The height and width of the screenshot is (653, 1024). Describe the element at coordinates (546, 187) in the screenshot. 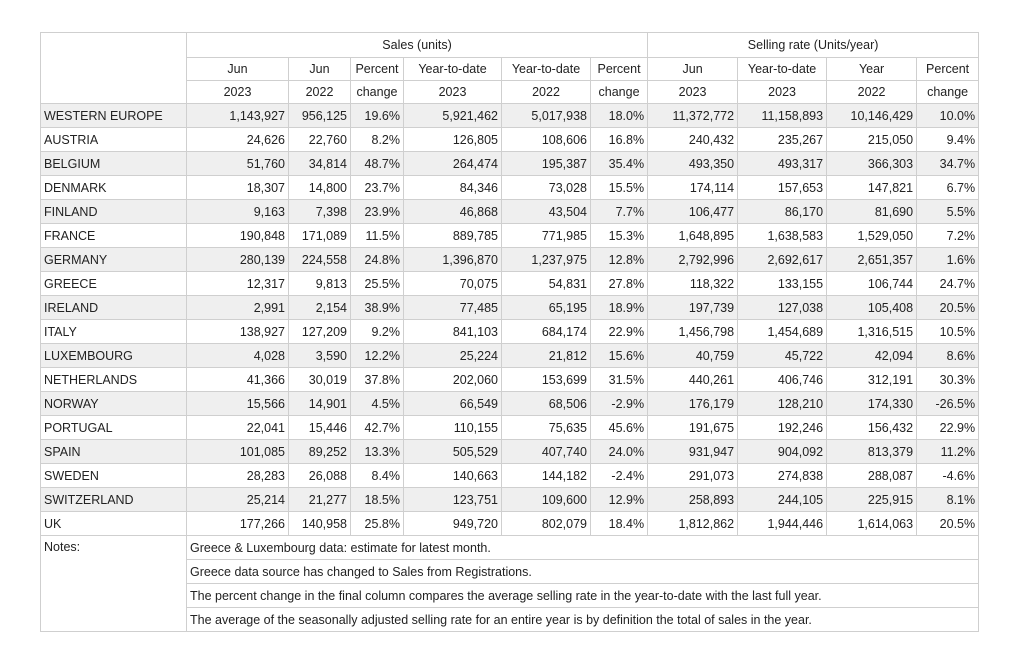

I see `table-cell: 73,028` at that location.